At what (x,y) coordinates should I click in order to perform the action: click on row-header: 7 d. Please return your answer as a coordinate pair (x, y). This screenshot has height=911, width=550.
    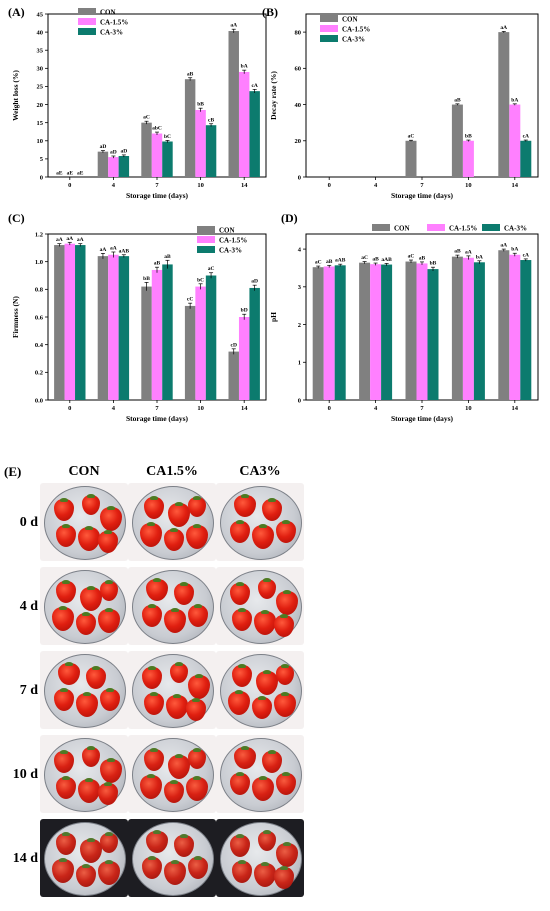
    Looking at the image, I should click on (28, 690).